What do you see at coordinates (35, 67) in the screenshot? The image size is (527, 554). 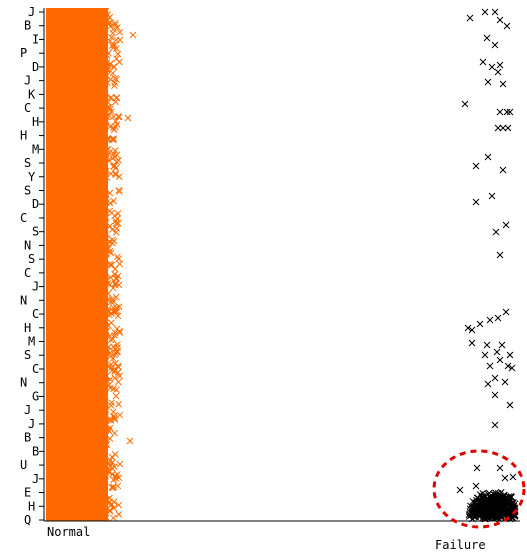 I see `y-tick-label: D` at bounding box center [35, 67].